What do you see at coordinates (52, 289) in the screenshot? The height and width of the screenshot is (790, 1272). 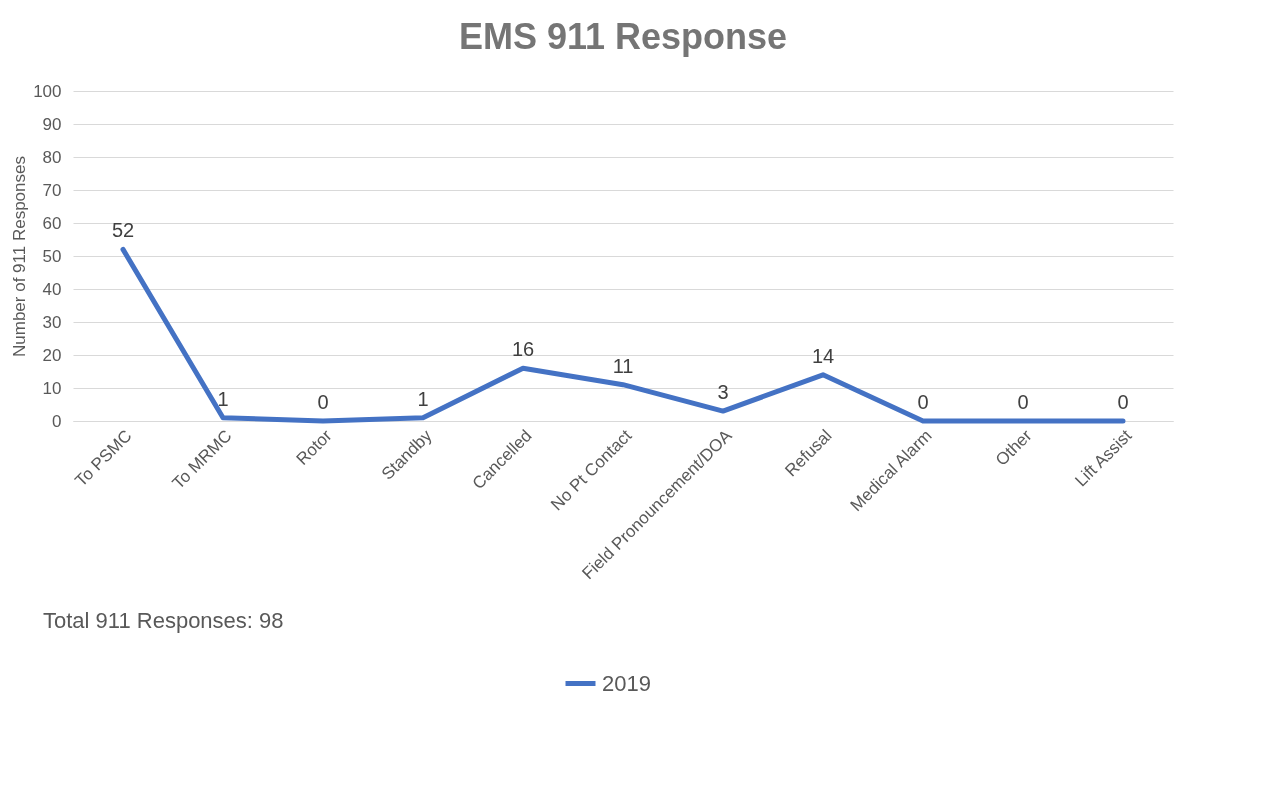 I see `y-tick-label: 40` at bounding box center [52, 289].